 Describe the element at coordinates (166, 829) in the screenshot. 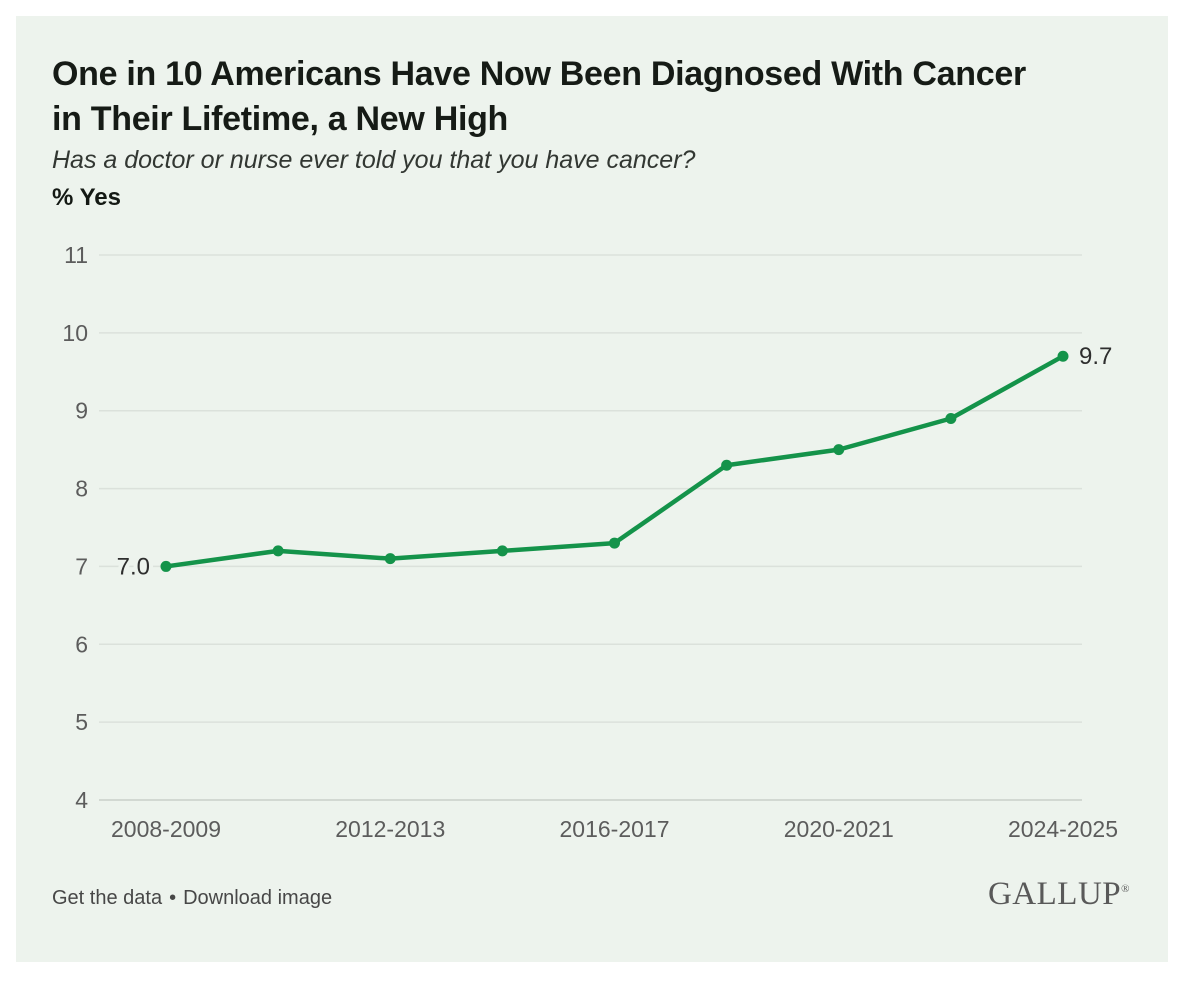

I see `x-tick-label: 2008-2009` at that location.